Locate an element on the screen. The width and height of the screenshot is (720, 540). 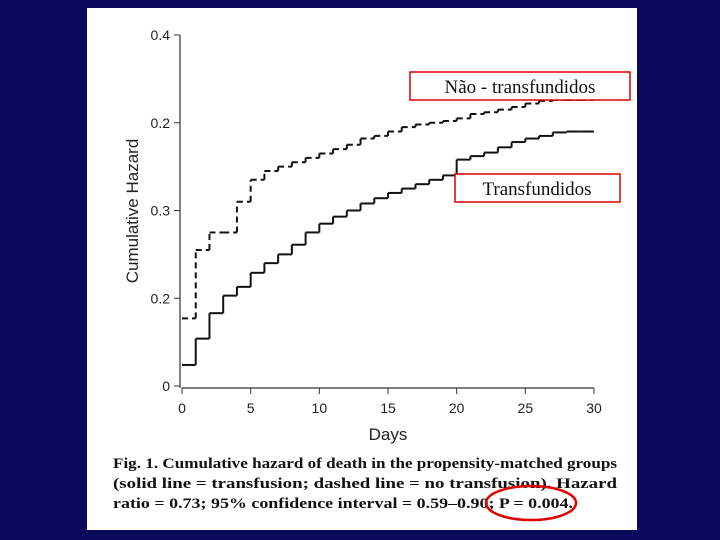
x-tick-label: 5 is located at coordinates (251, 408).